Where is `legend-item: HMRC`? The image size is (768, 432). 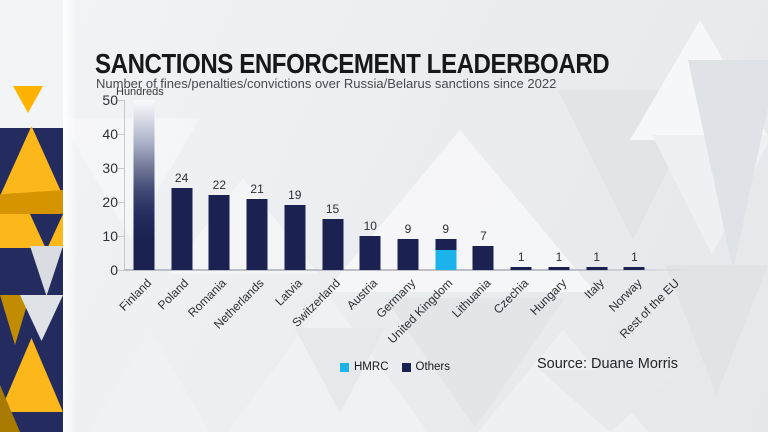 legend-item: HMRC is located at coordinates (364, 367).